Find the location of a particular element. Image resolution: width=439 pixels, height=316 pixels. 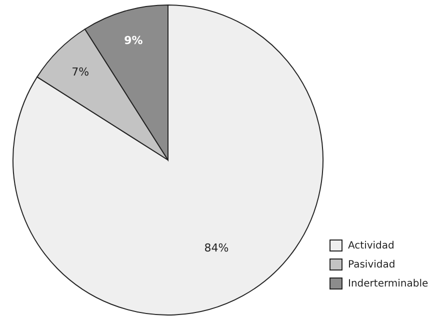

legend-label: Inderterminable is located at coordinates (388, 284).